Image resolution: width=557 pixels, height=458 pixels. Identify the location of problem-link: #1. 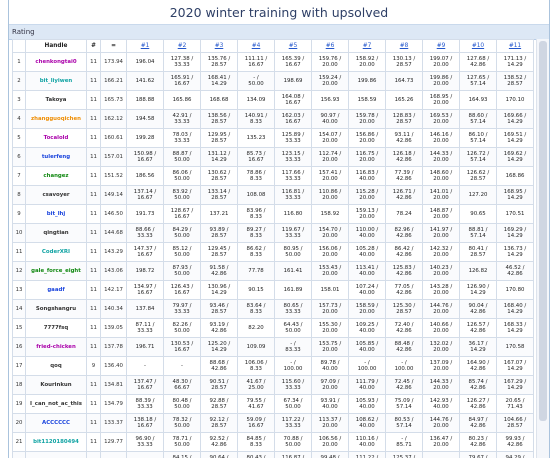
(145, 45).